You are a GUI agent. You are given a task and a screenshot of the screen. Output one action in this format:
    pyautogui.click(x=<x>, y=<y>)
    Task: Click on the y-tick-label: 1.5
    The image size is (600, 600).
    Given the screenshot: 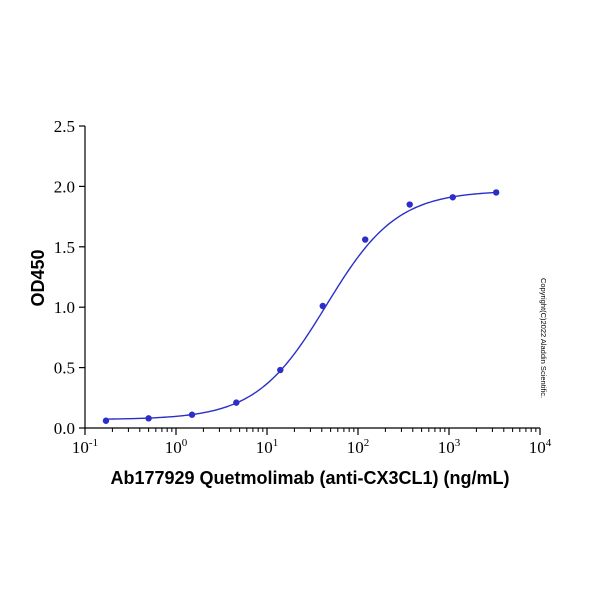 What is the action you would take?
    pyautogui.click(x=64, y=247)
    